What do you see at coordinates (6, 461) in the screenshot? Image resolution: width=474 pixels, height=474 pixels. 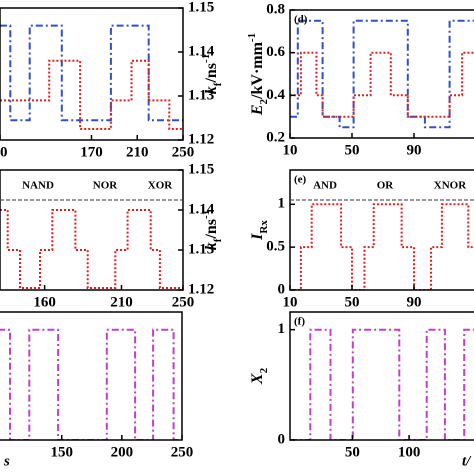 I see `x-axis-label: s` at bounding box center [6, 461].